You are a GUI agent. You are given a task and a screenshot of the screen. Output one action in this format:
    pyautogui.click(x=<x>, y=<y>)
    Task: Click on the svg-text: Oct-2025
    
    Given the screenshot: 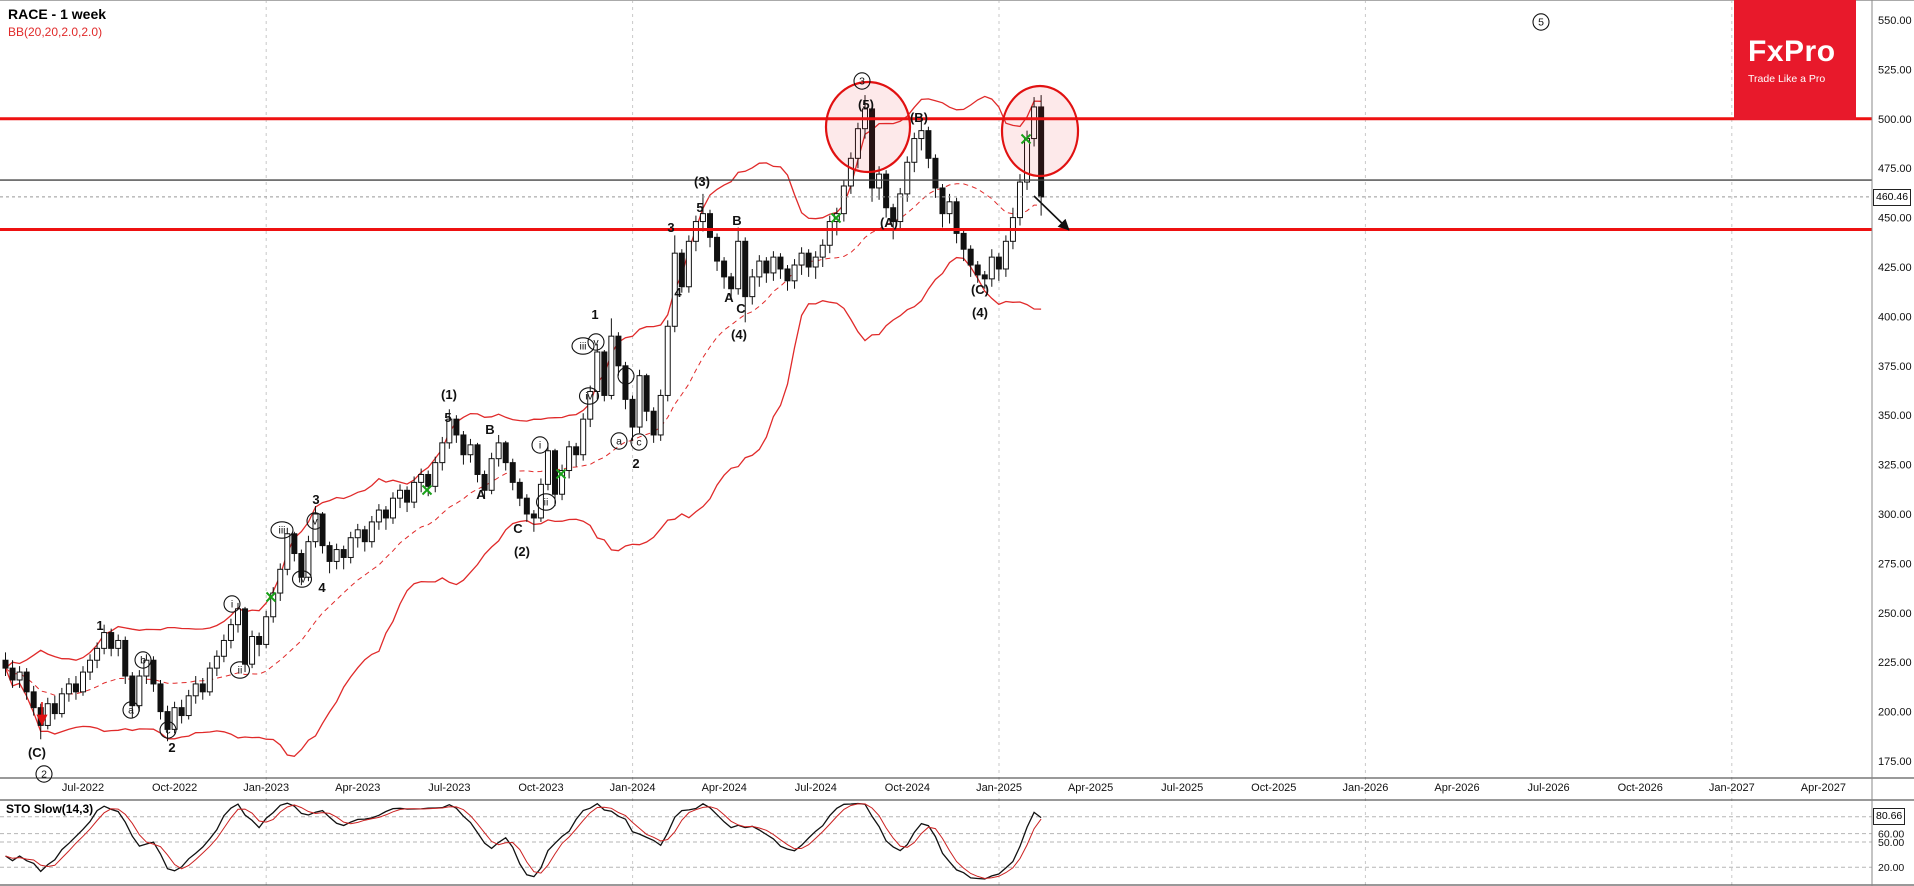 What is the action you would take?
    pyautogui.click(x=1273, y=788)
    